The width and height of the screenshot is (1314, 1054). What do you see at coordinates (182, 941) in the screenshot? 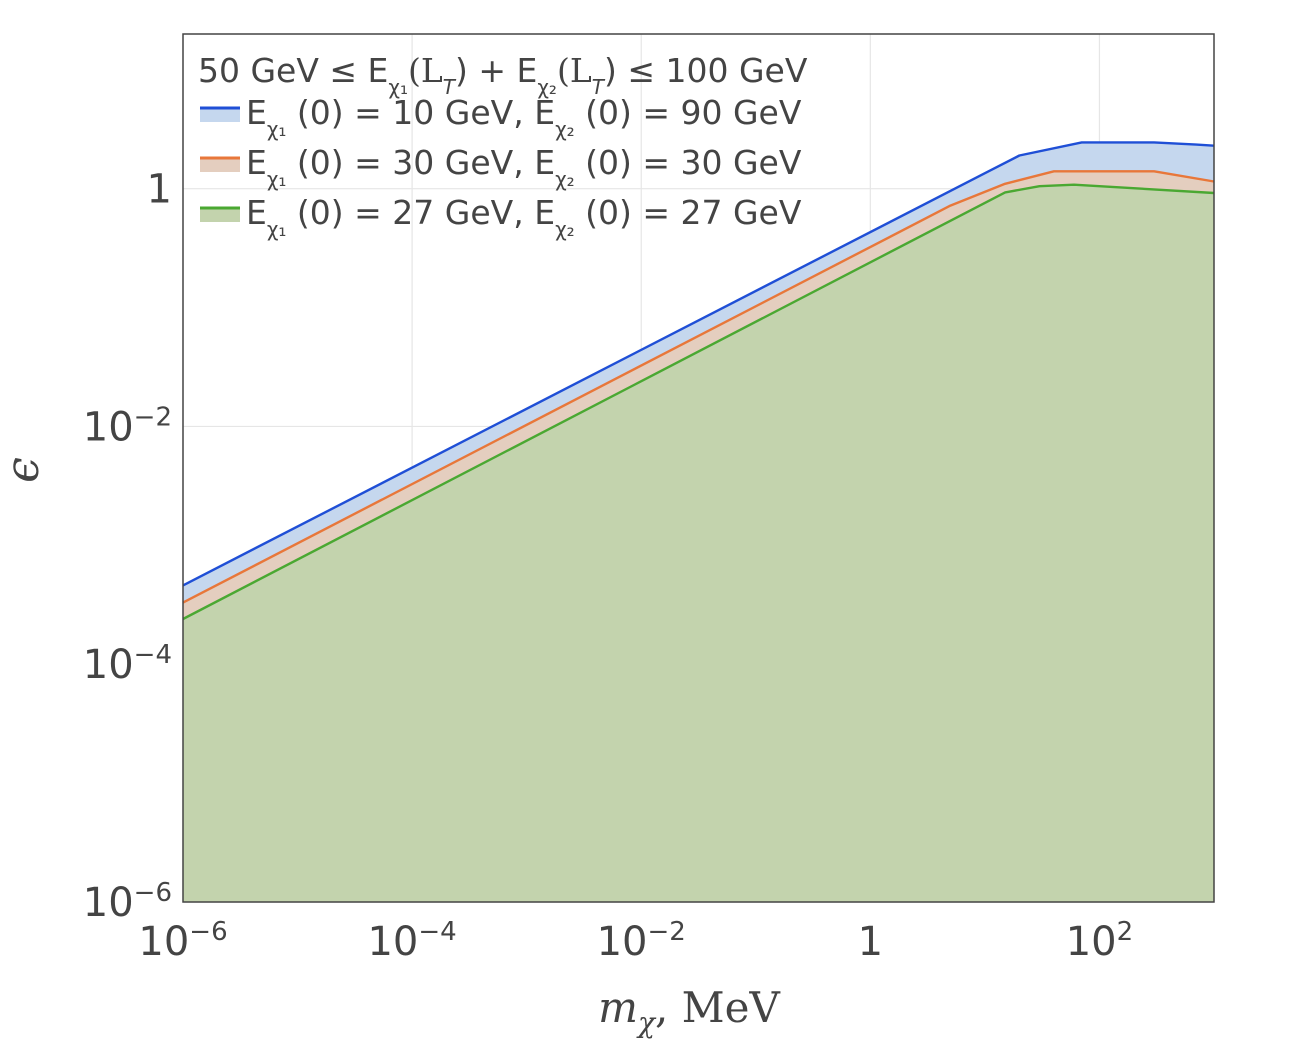
I see `x-tick-label-0: 10⁻⁶` at bounding box center [182, 941].